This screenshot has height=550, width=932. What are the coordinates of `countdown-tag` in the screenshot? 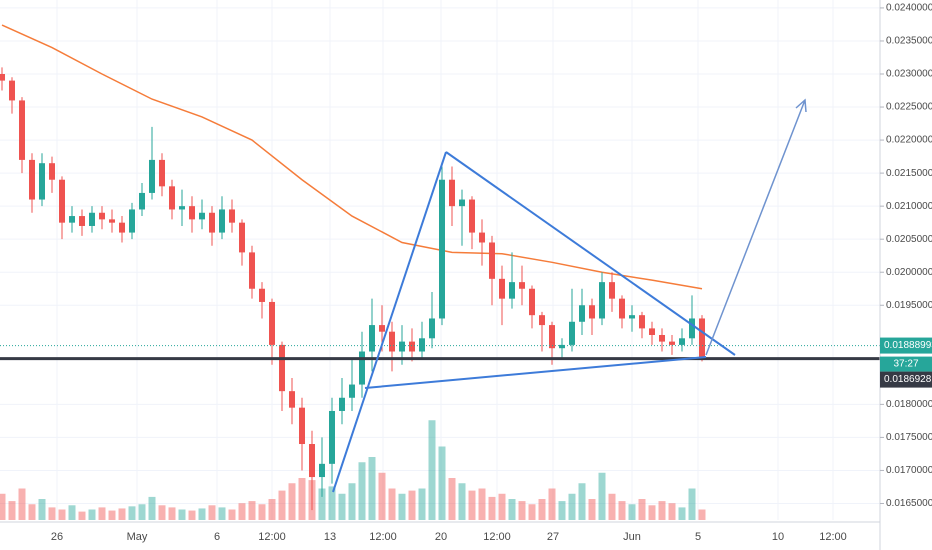 It's located at (906, 364).